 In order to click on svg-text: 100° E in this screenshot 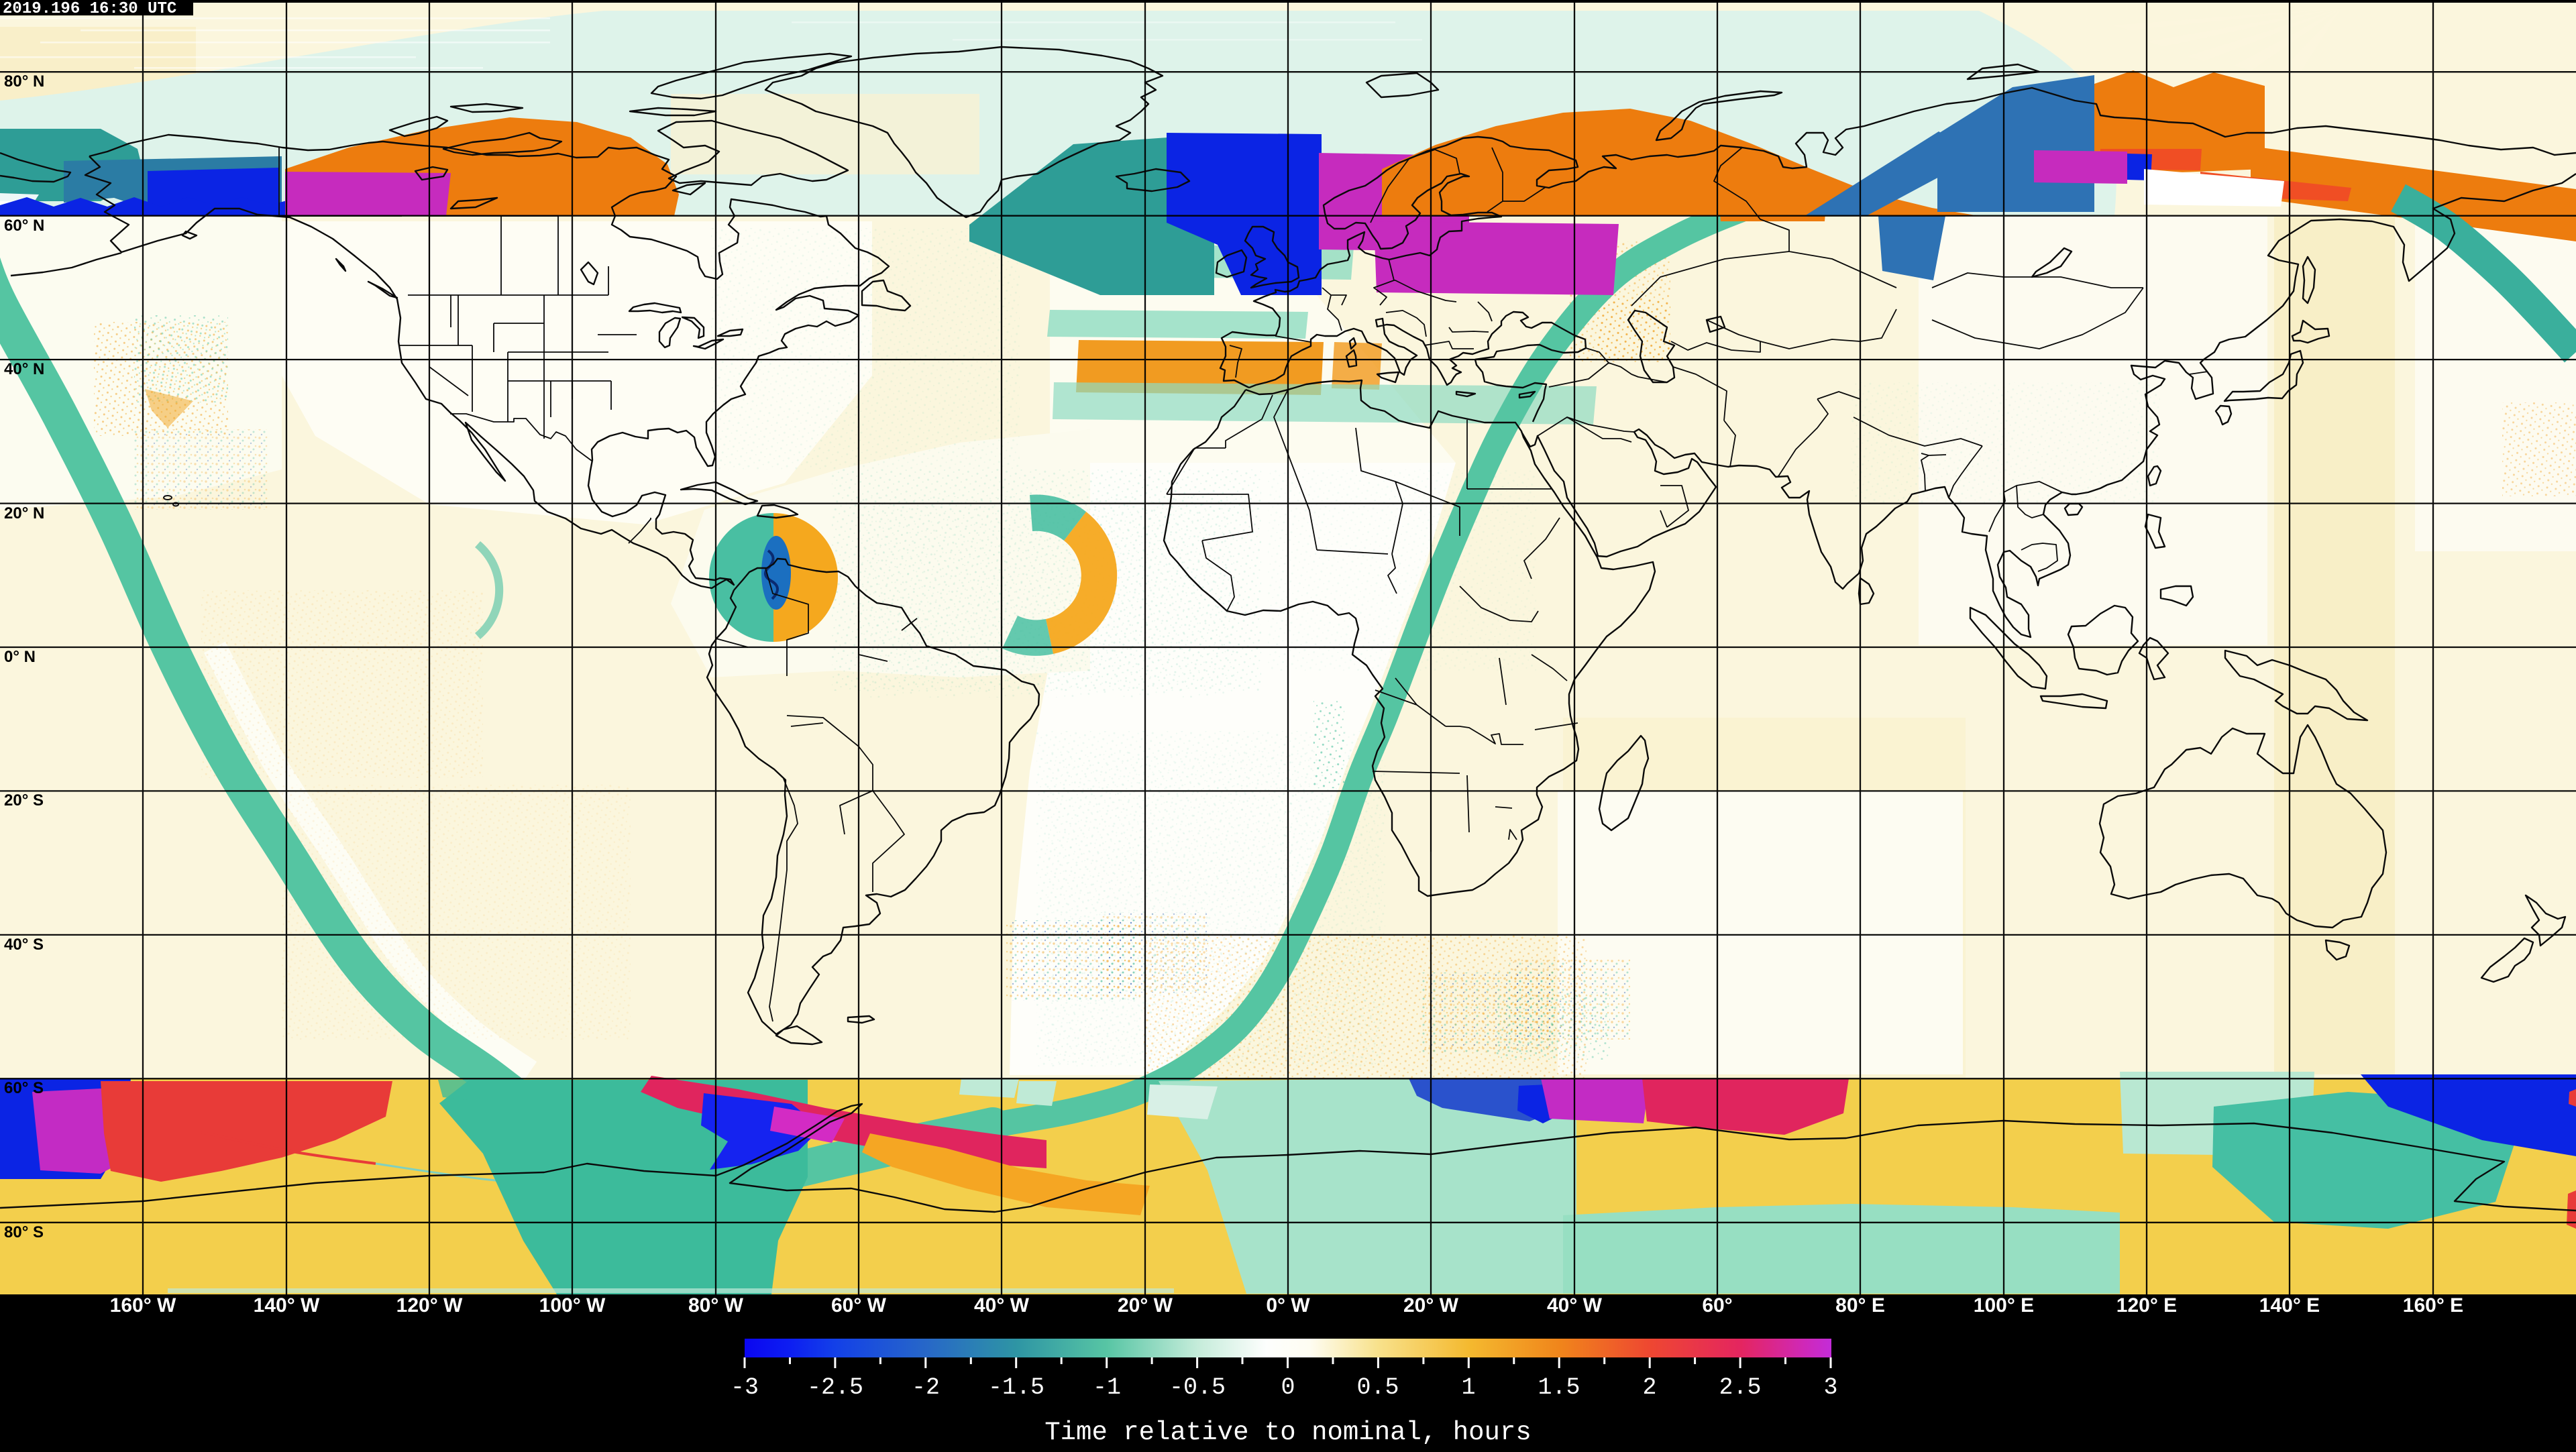, I will do `click(2004, 1305)`.